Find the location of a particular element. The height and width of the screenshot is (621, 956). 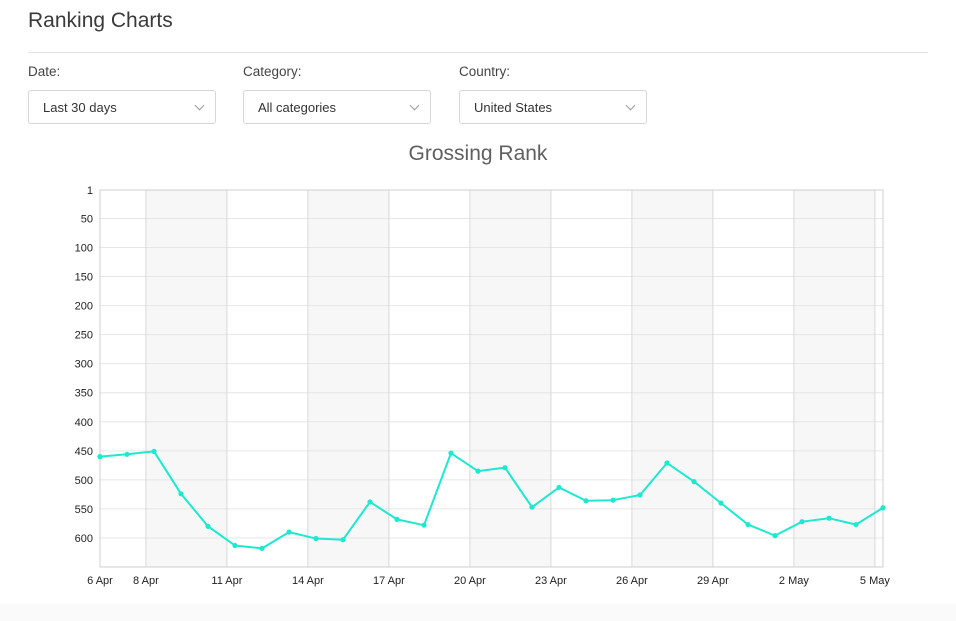

x-tick-label: 23 Apr is located at coordinates (551, 581).